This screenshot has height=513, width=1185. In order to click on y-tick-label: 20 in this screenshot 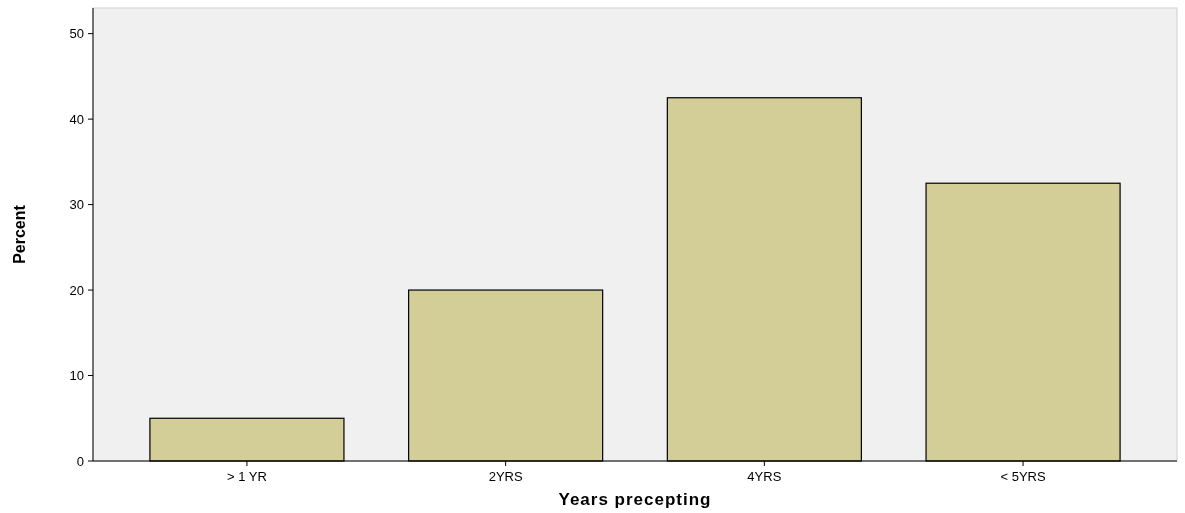, I will do `click(76, 290)`.